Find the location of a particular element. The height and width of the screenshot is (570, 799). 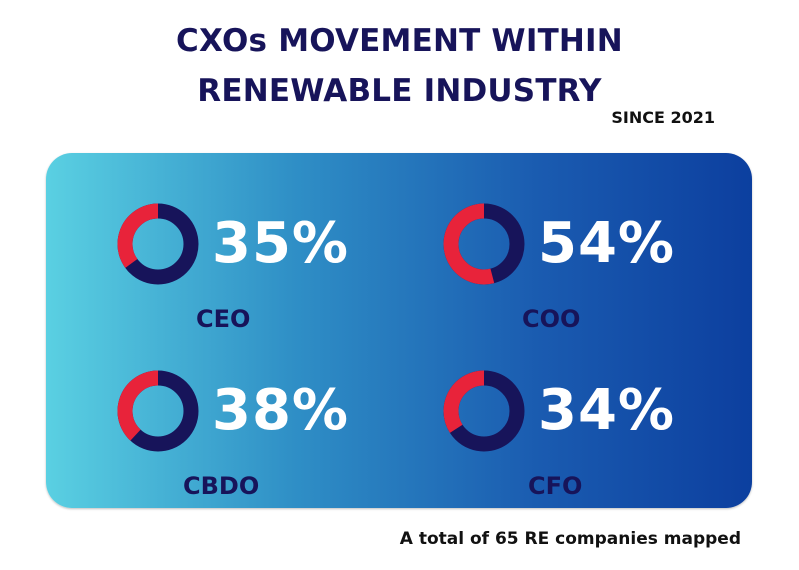

stat-coo: 54% COO is located at coordinates (582, 272).